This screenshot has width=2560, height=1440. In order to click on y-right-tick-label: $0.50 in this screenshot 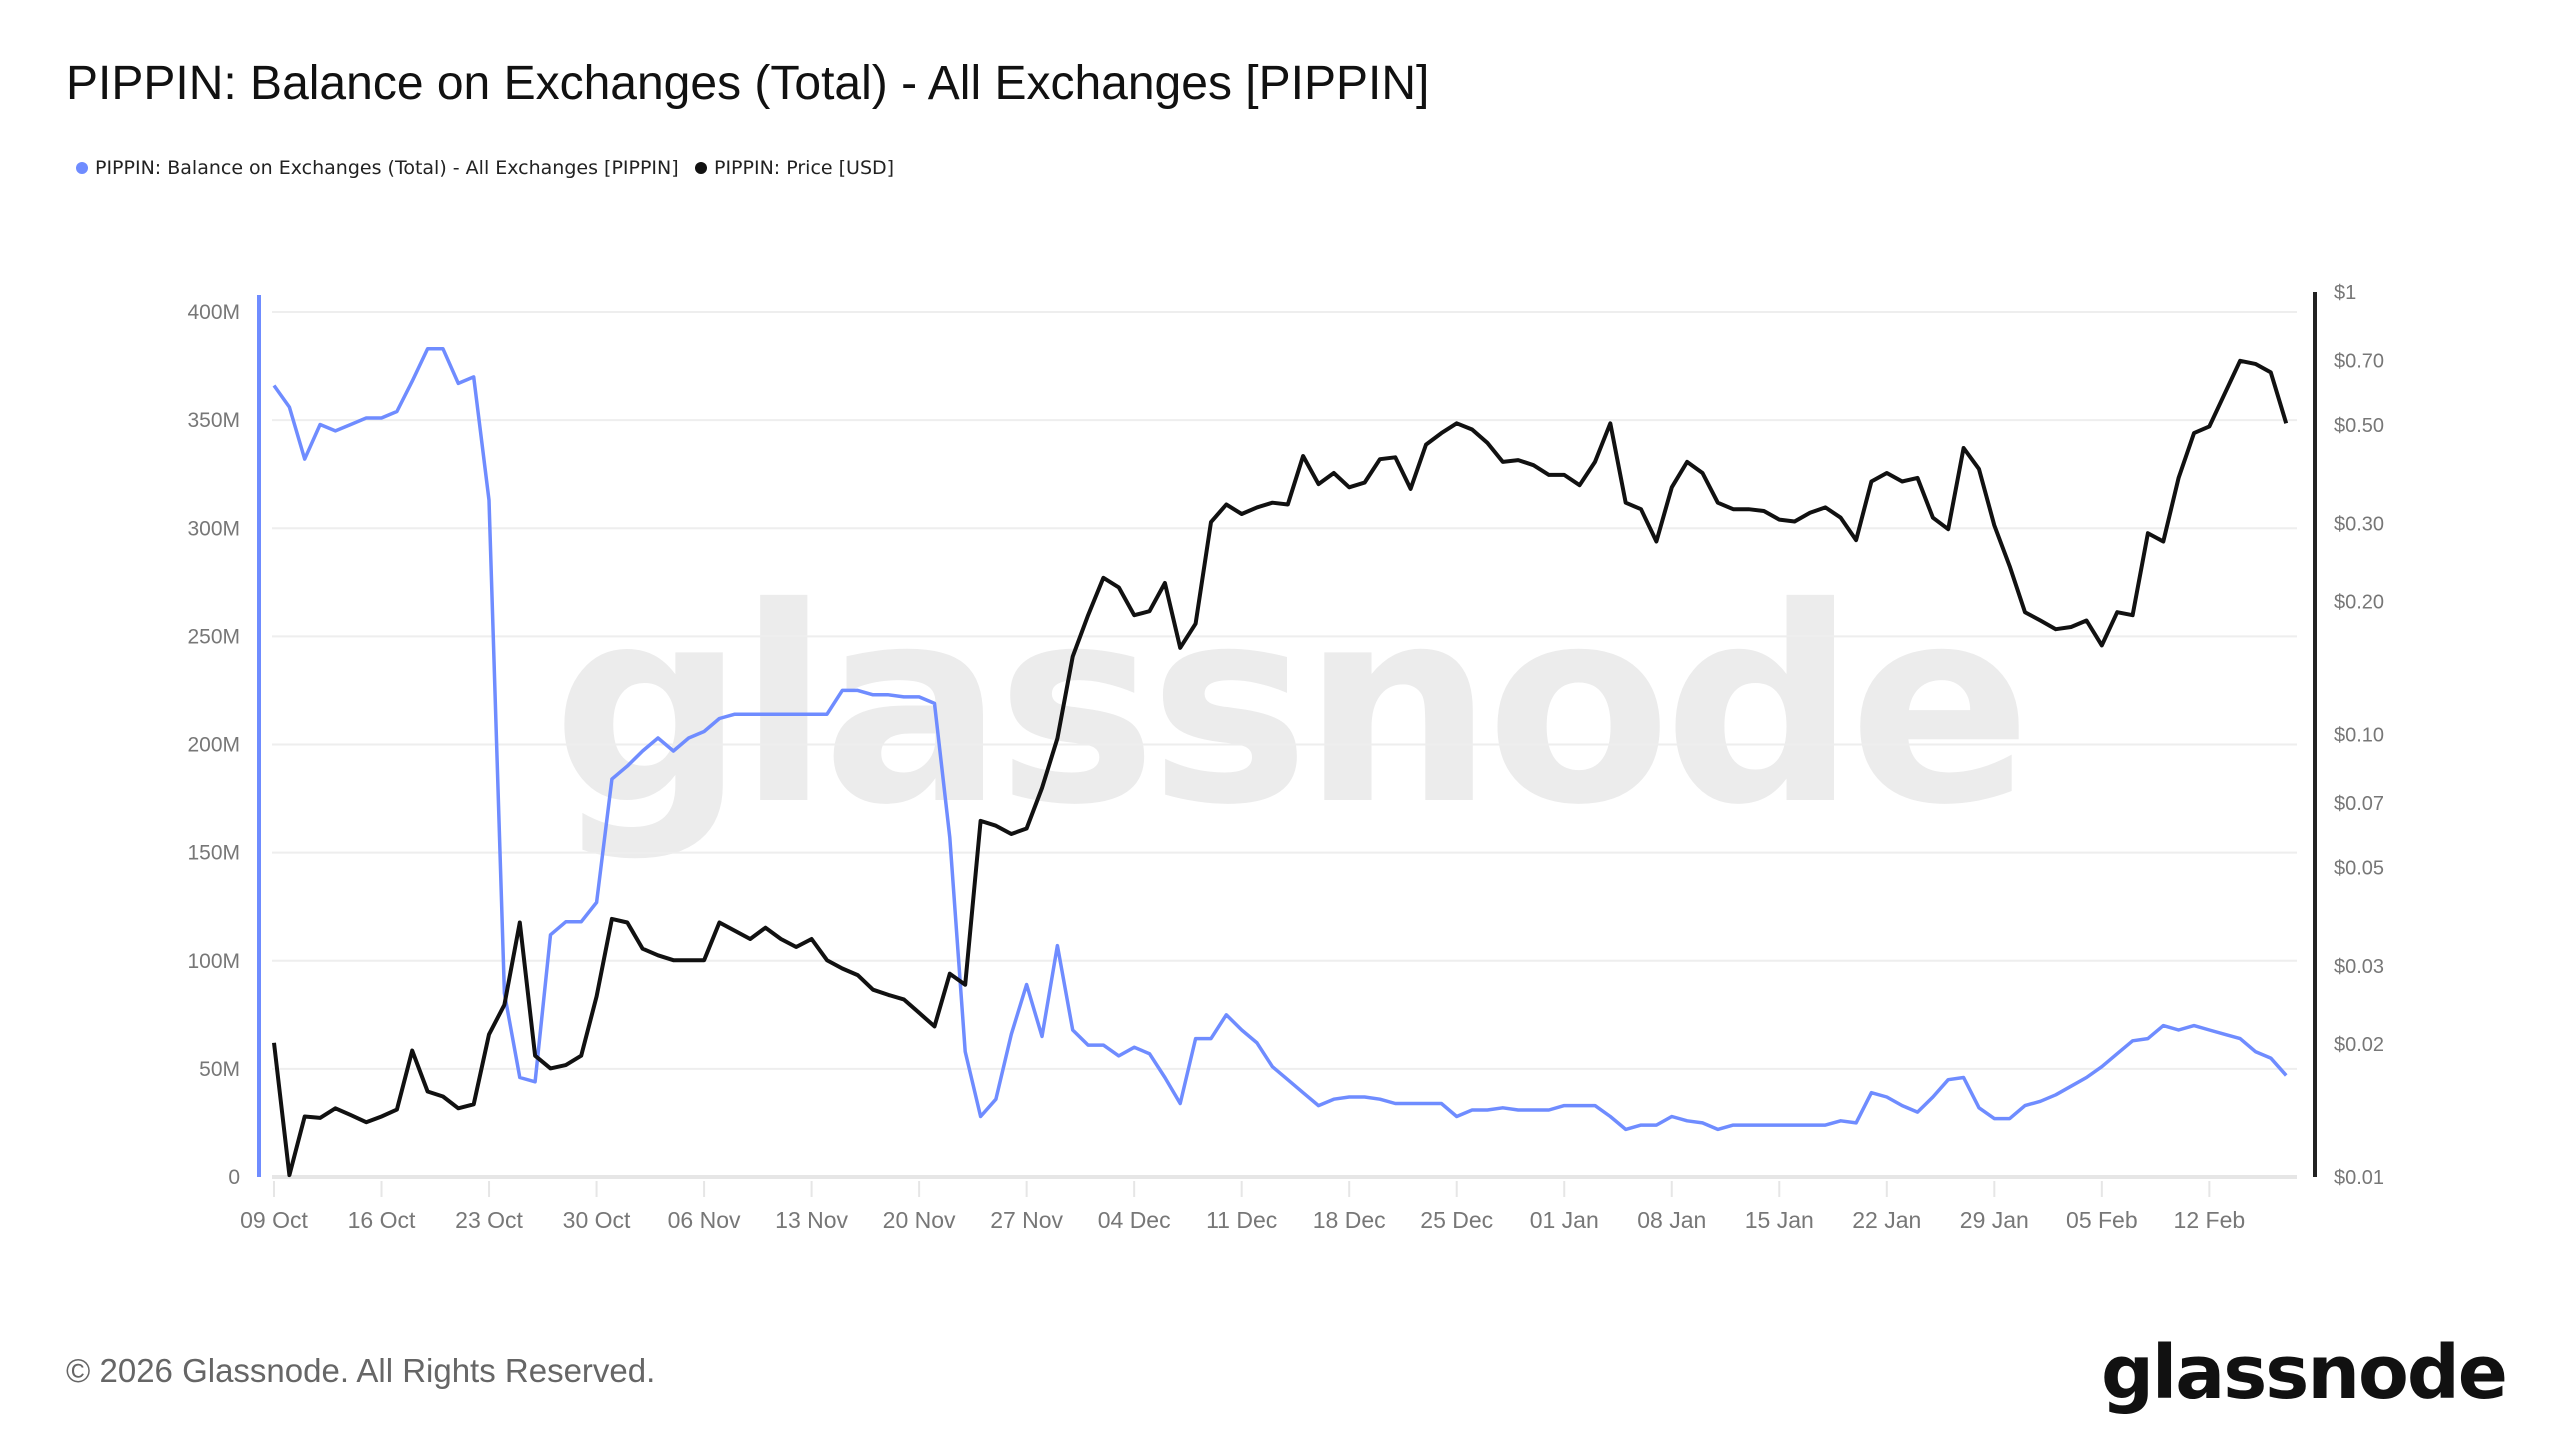, I will do `click(2359, 426)`.